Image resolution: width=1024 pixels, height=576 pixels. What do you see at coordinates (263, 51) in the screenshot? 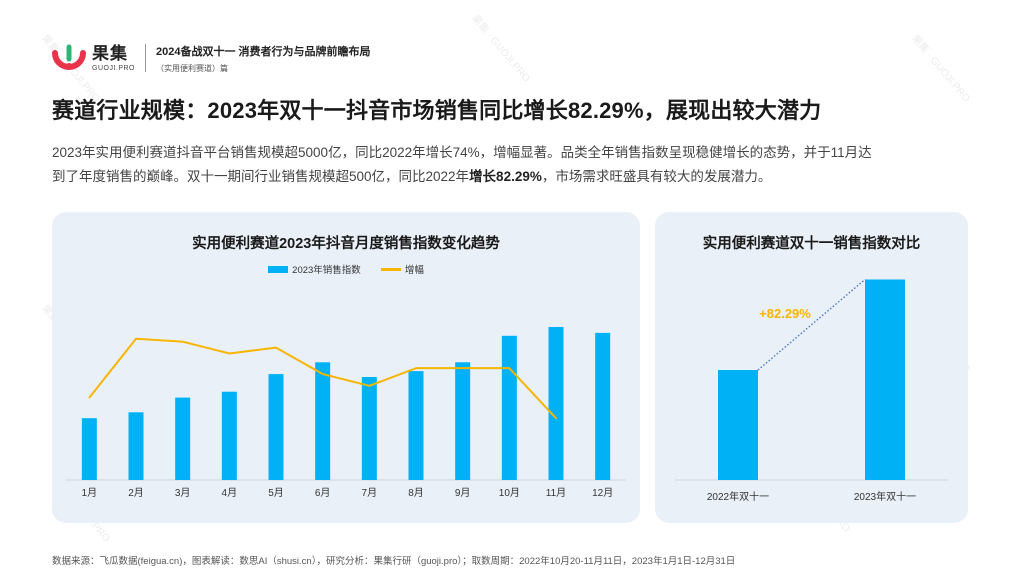
I see `report-title: 2024备战双十一 消费者行为与品牌前瞻布局` at bounding box center [263, 51].